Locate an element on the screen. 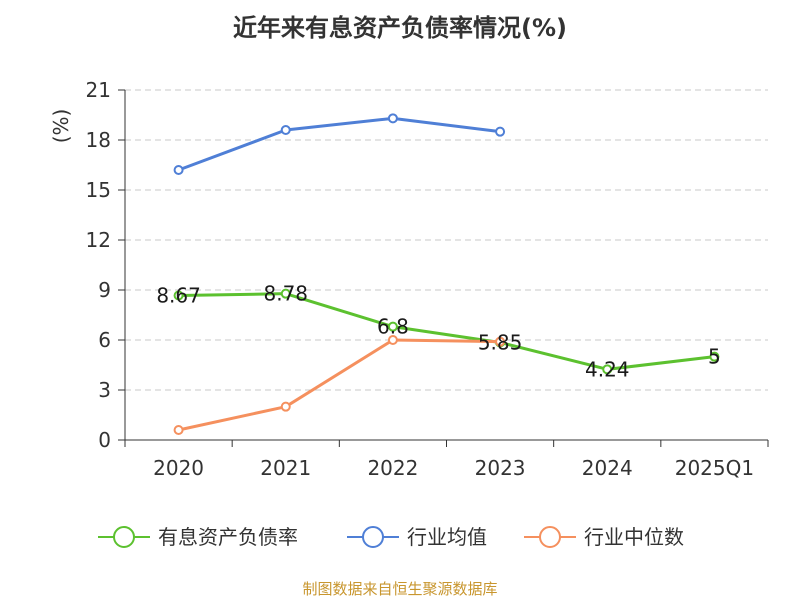  x-tick-label: 2020 is located at coordinates (178, 468).